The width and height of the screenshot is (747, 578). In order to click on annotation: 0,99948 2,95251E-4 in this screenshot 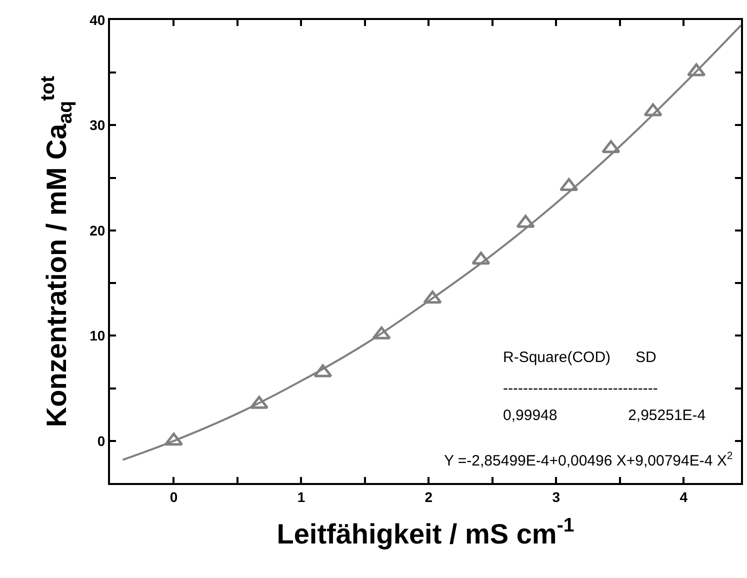, I will do `click(604, 415)`.